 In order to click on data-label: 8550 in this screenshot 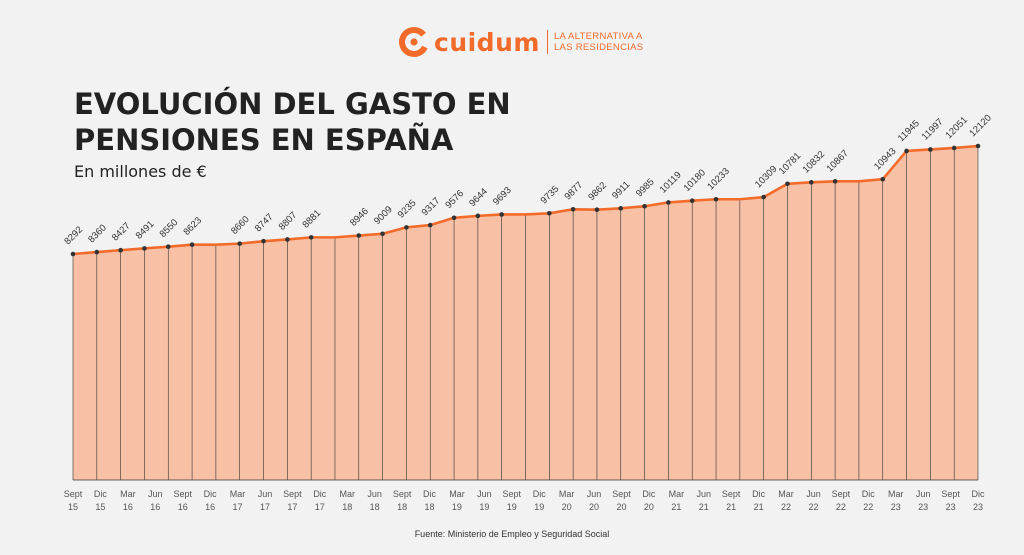, I will do `click(169, 228)`.